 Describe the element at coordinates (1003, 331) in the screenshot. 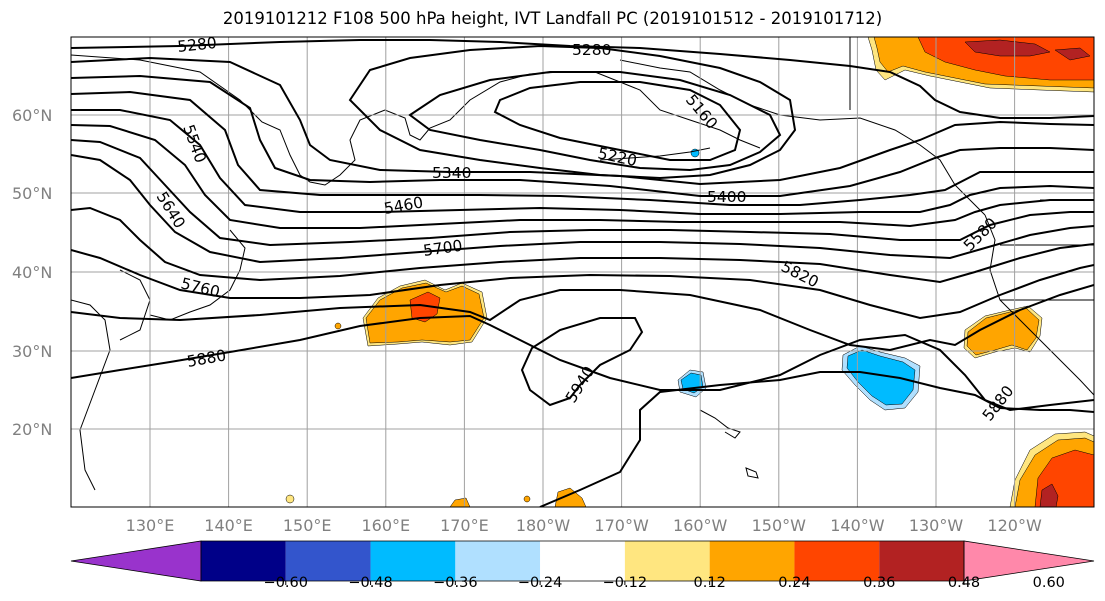

I see `shade-orange-ca` at that location.